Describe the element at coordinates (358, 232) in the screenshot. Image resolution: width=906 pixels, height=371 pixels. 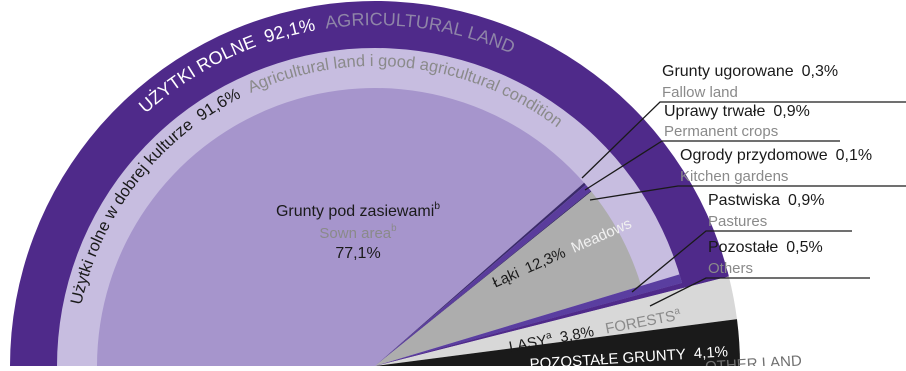
I see `sown-area-label-en: Sown areab` at that location.